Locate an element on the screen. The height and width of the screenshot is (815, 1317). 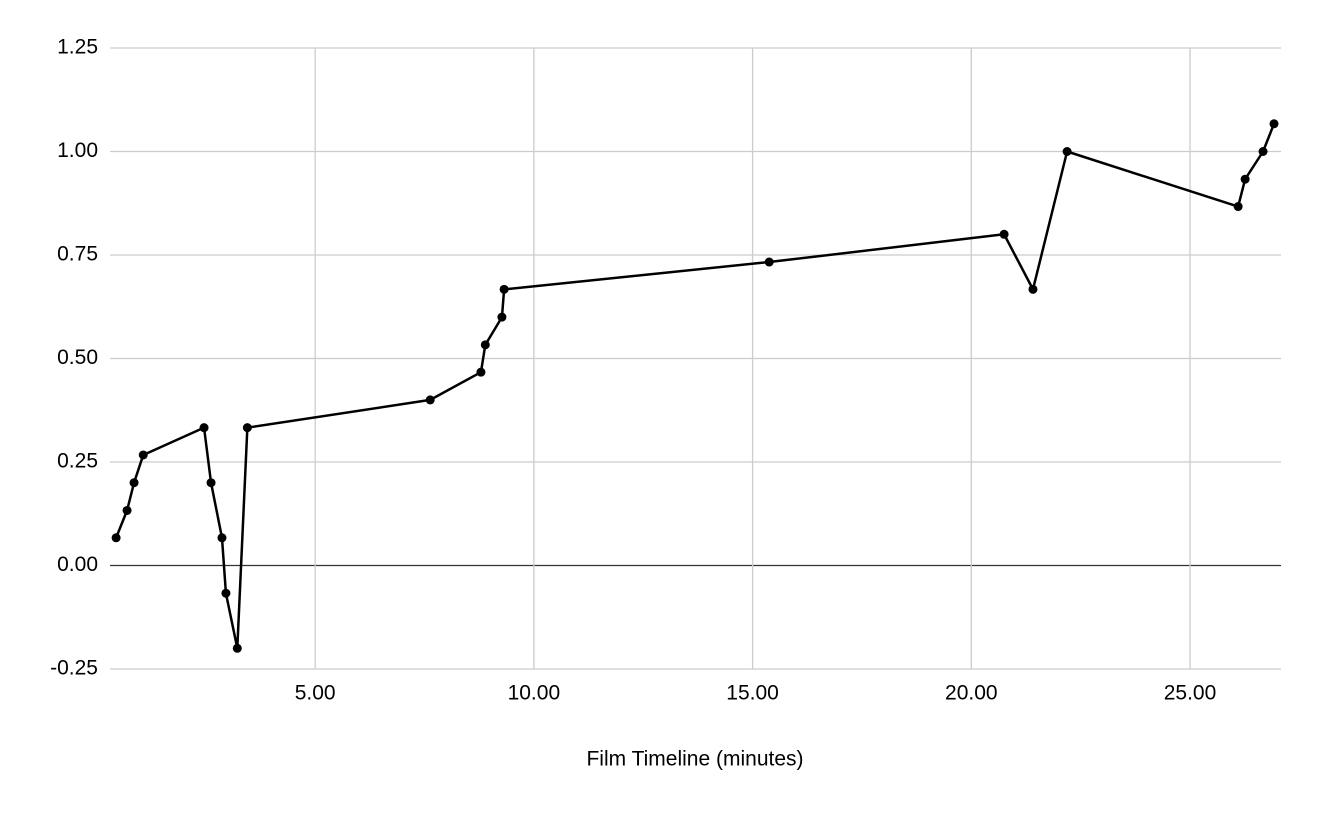
x-tick-label: 20.00 is located at coordinates (971, 693).